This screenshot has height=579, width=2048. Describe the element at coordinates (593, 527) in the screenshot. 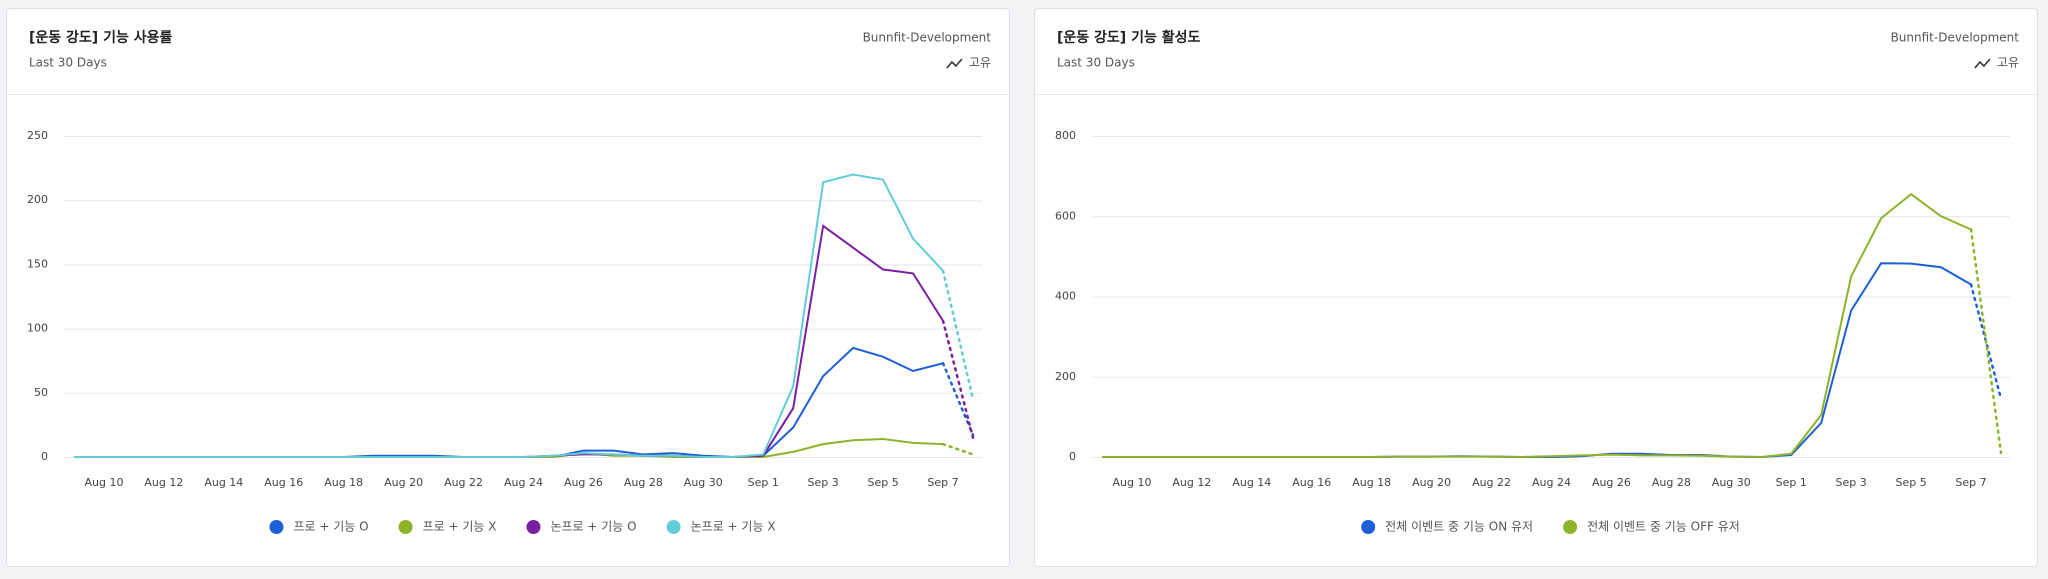

I see `legend-label: 논프로 + 기능 O` at that location.